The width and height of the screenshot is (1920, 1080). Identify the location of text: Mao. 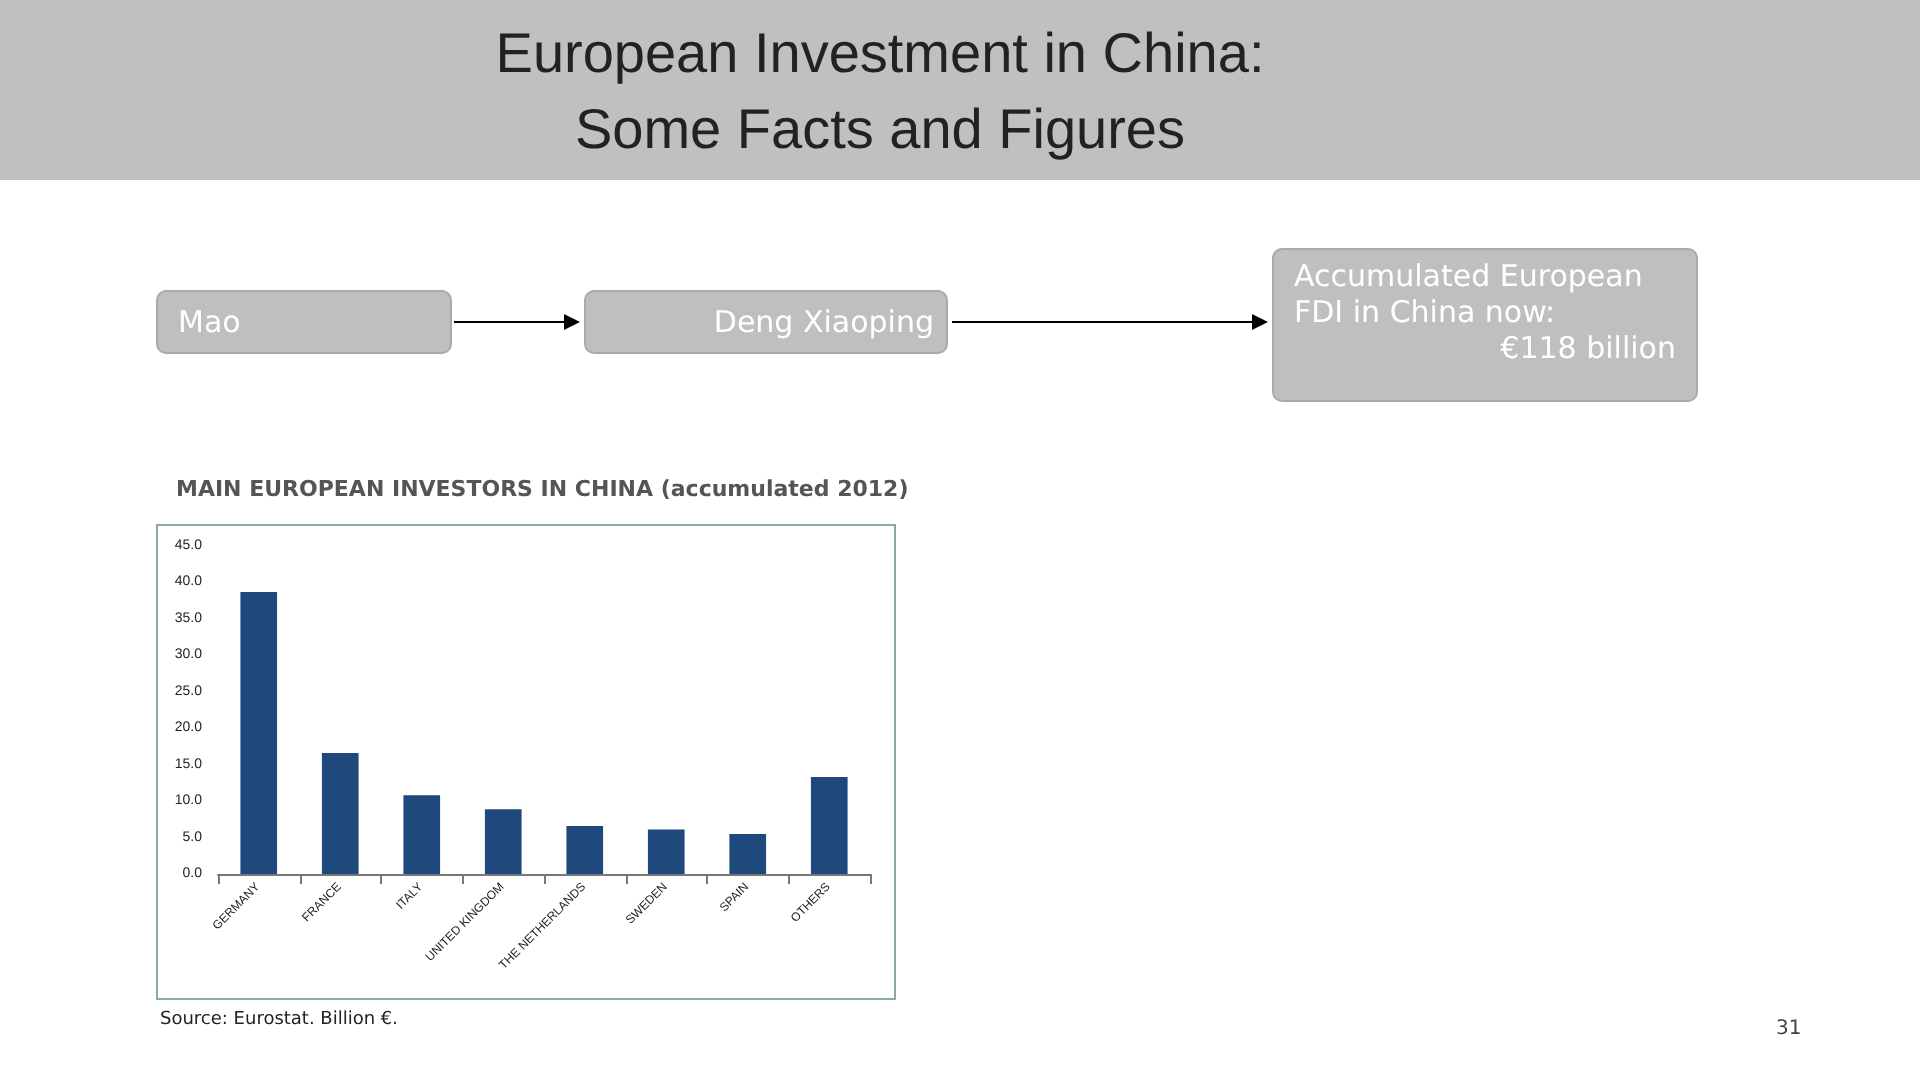
(304, 322).